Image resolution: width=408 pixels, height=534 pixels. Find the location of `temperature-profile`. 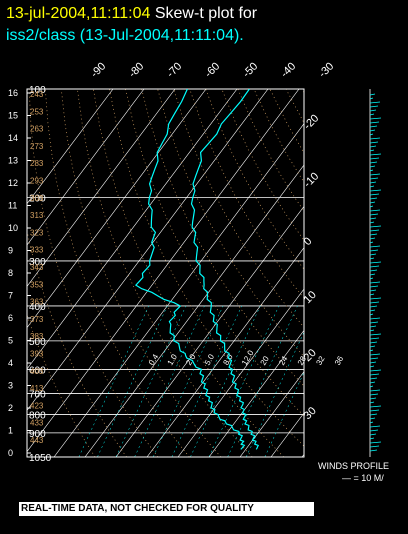

temperature-profile is located at coordinates (225, 269).